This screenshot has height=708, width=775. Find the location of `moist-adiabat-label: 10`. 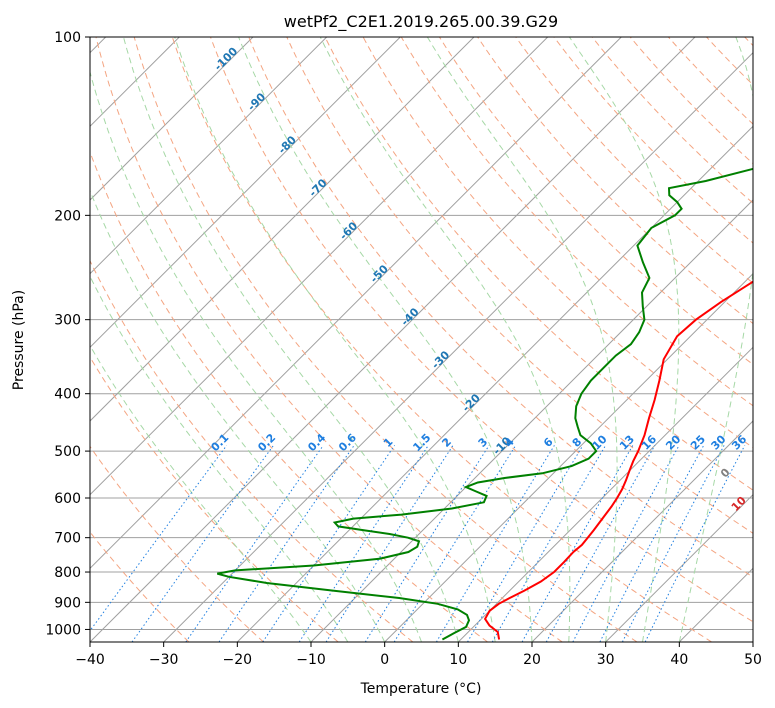

moist-adiabat-label: 10 is located at coordinates (739, 504).